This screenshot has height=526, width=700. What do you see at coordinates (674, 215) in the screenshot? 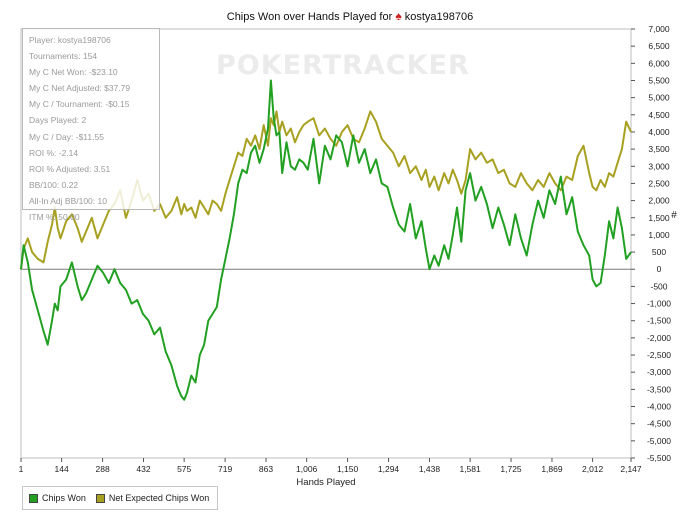
I see `y-axis-label: #` at bounding box center [674, 215].